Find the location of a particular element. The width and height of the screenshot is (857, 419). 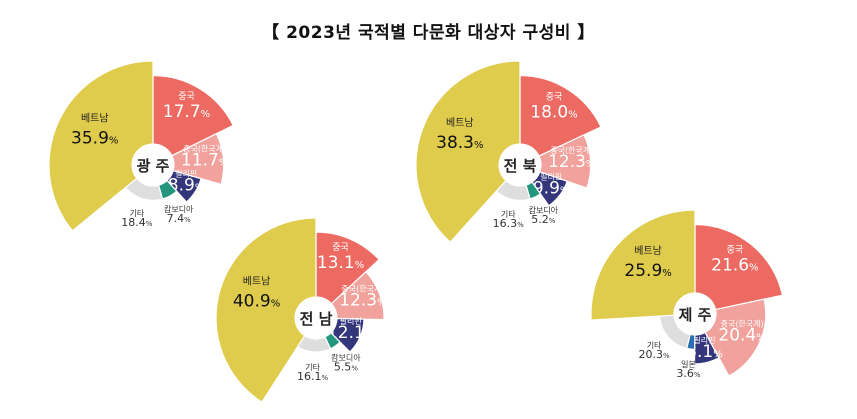

region-label: 제 주 is located at coordinates (695, 315).